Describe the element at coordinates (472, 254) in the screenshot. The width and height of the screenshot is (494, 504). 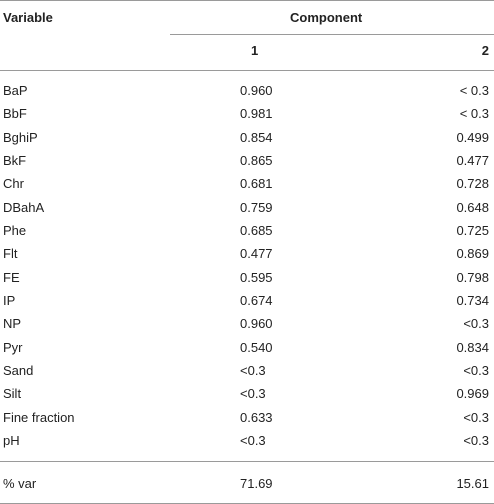
I see `loading-value: 0.869` at that location.